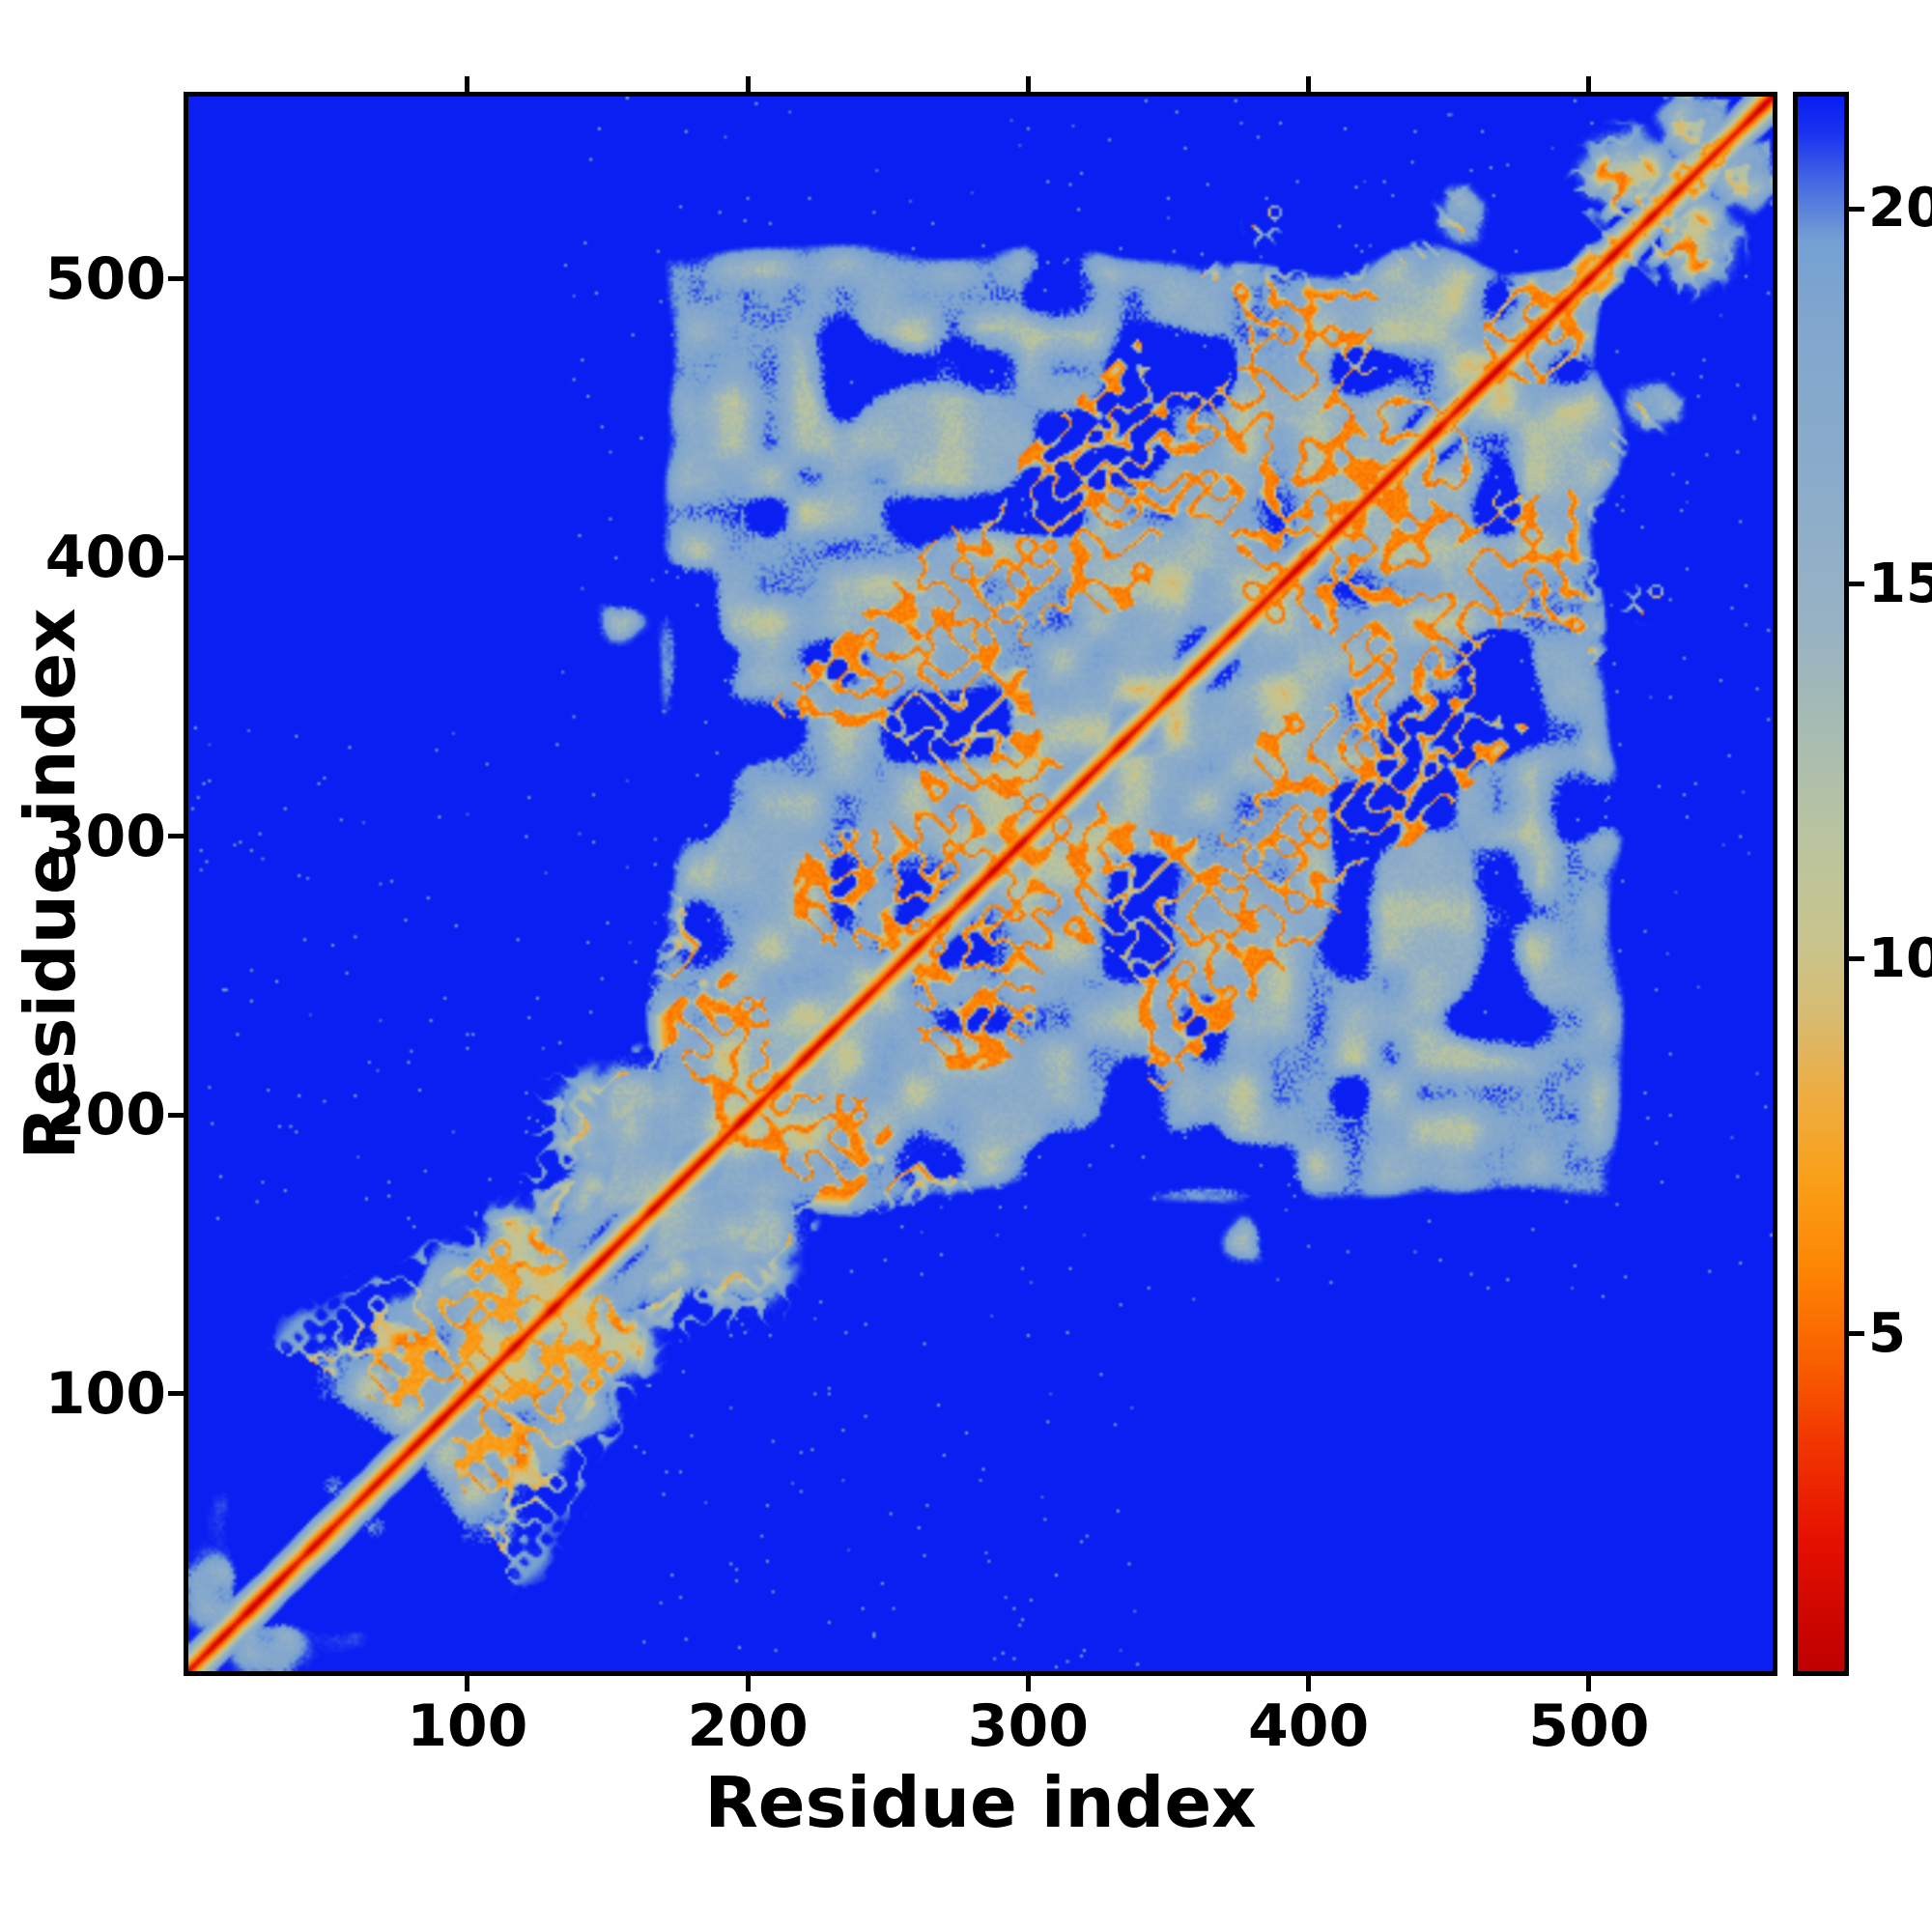 The height and width of the screenshot is (1932, 1932). I want to click on x-tick-label: 300, so click(1028, 1726).